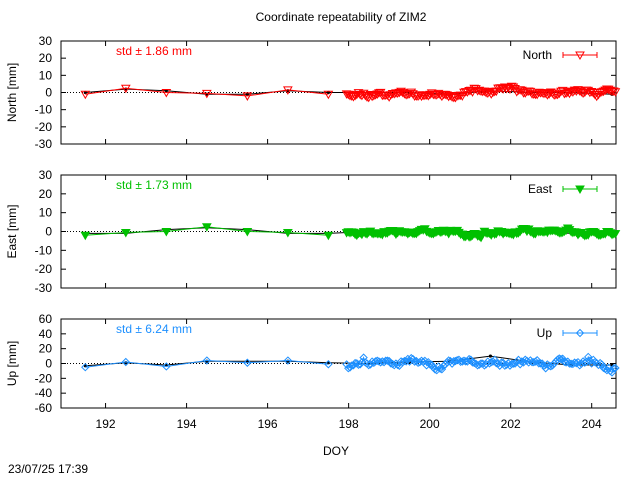 This screenshot has width=640, height=480. Describe the element at coordinates (46, 75) in the screenshot. I see `y-tick-label-north: 10` at that location.